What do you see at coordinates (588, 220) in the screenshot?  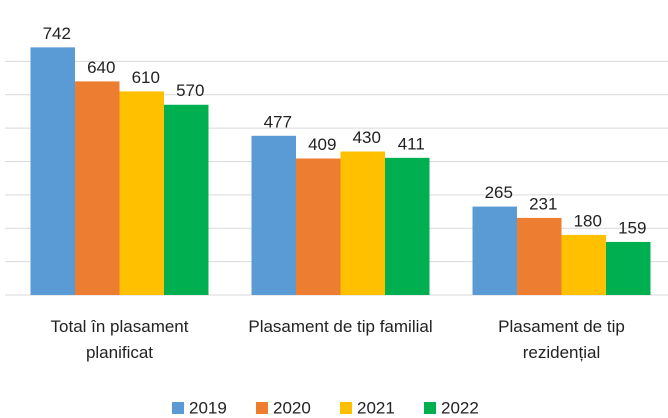 I see `data-label: 180` at bounding box center [588, 220].